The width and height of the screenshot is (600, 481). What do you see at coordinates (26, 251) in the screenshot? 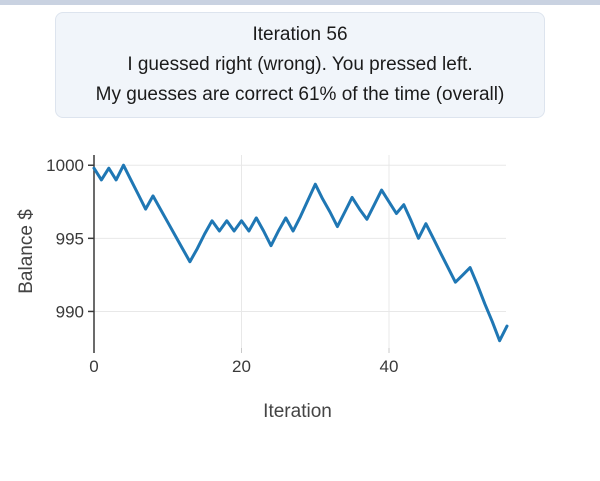
I see `y-axis-title: Balance $` at bounding box center [26, 251].